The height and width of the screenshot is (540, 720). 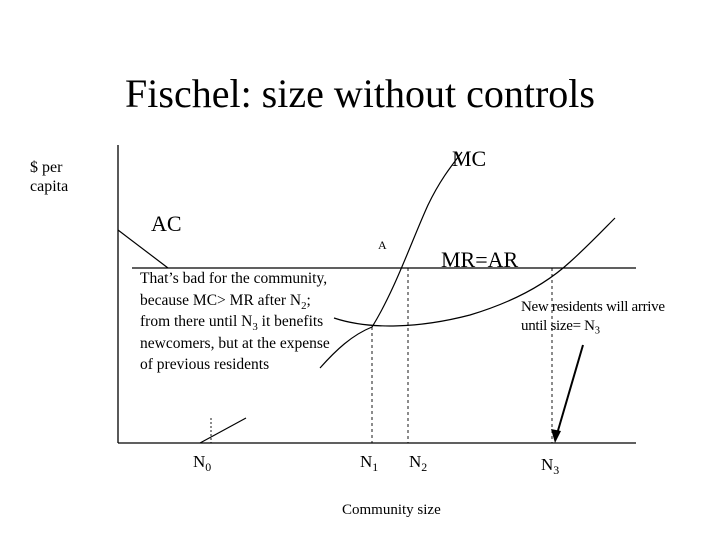 I want to click on mc-curve, so click(x=417, y=239).